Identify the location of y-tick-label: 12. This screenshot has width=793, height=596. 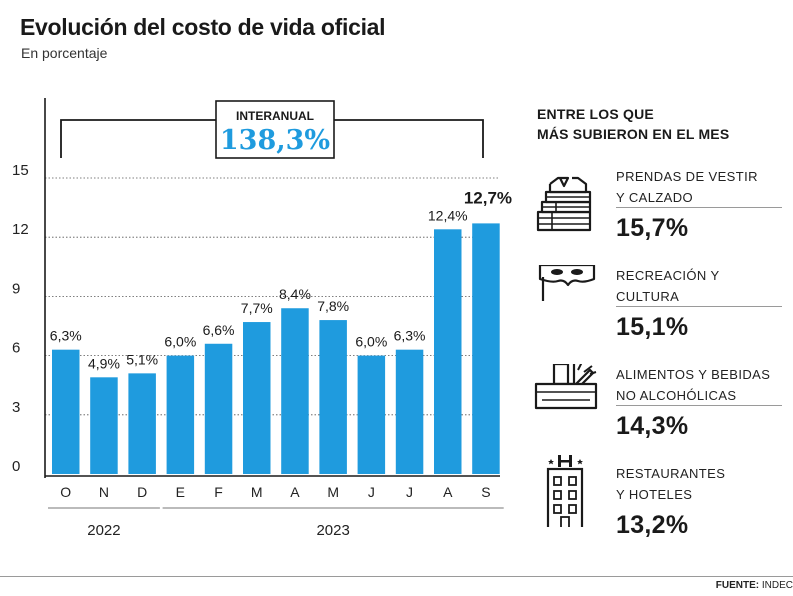
(20, 229).